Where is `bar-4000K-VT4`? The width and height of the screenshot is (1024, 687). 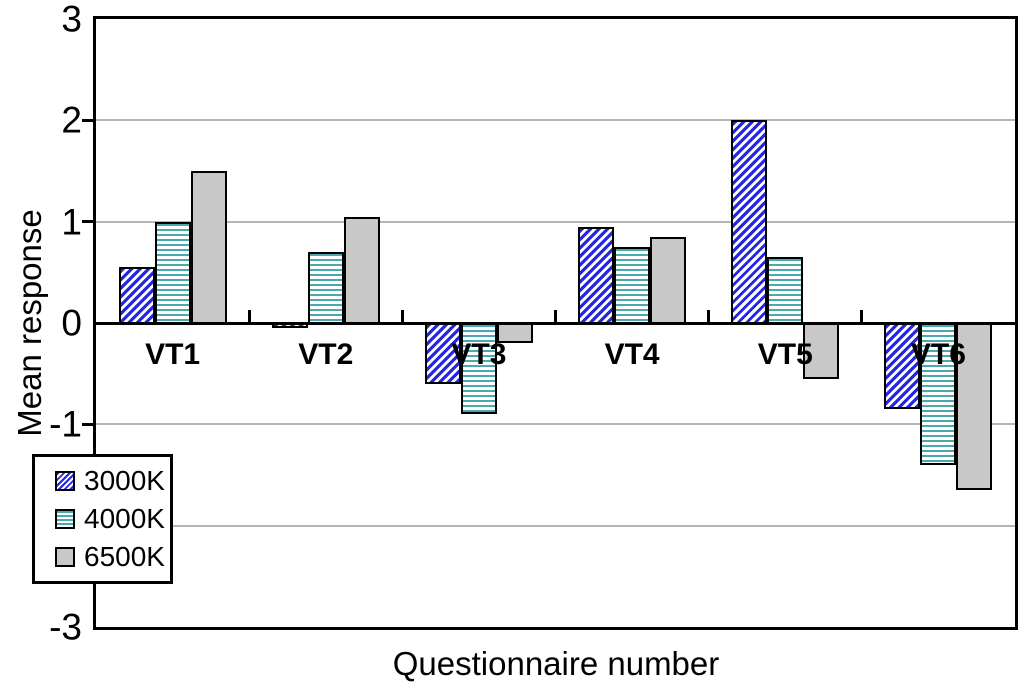 bar-4000K-VT4 is located at coordinates (632, 285).